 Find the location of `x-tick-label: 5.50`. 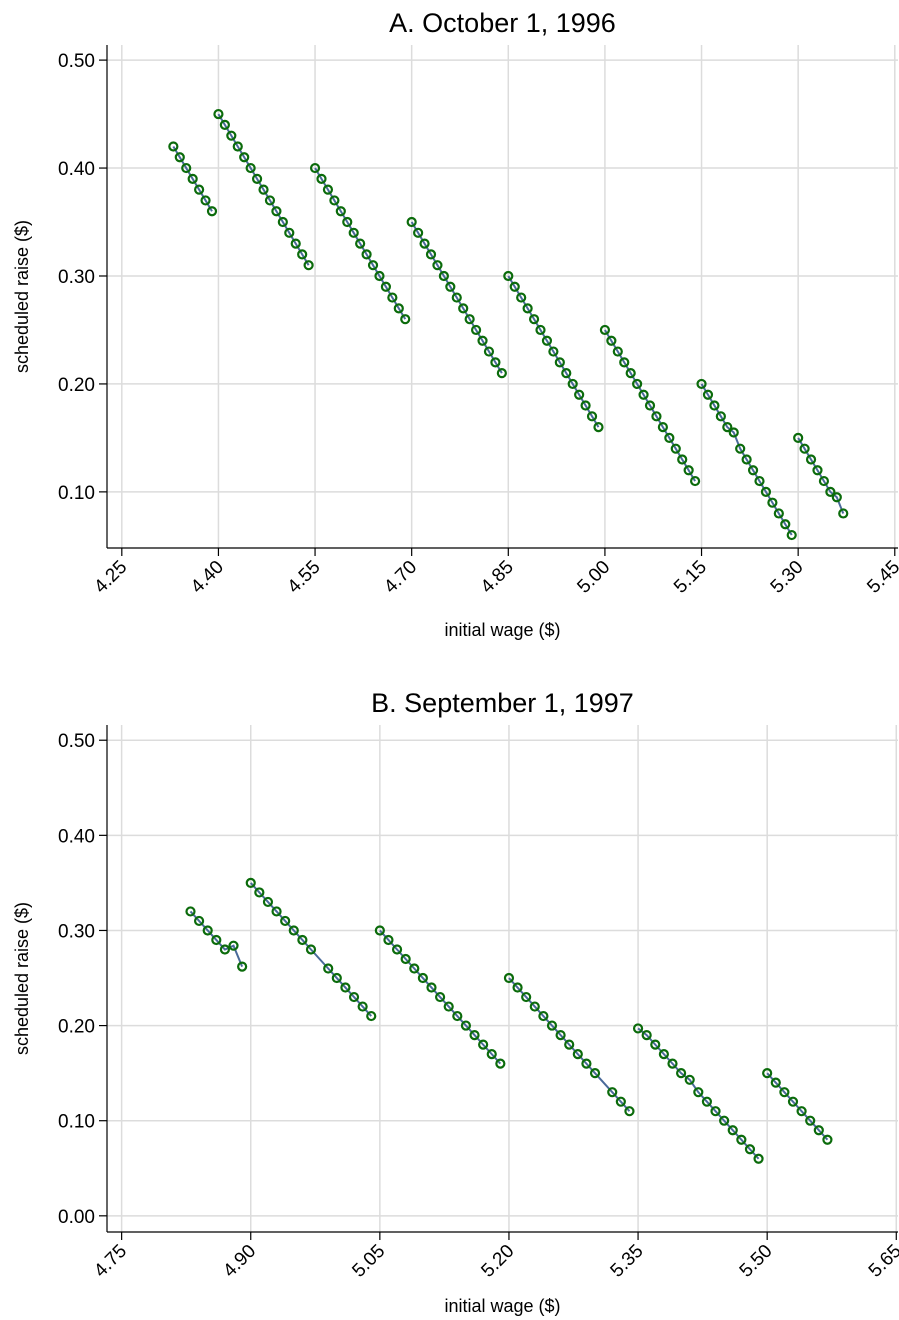

x-tick-label: 5.50 is located at coordinates (756, 1261).